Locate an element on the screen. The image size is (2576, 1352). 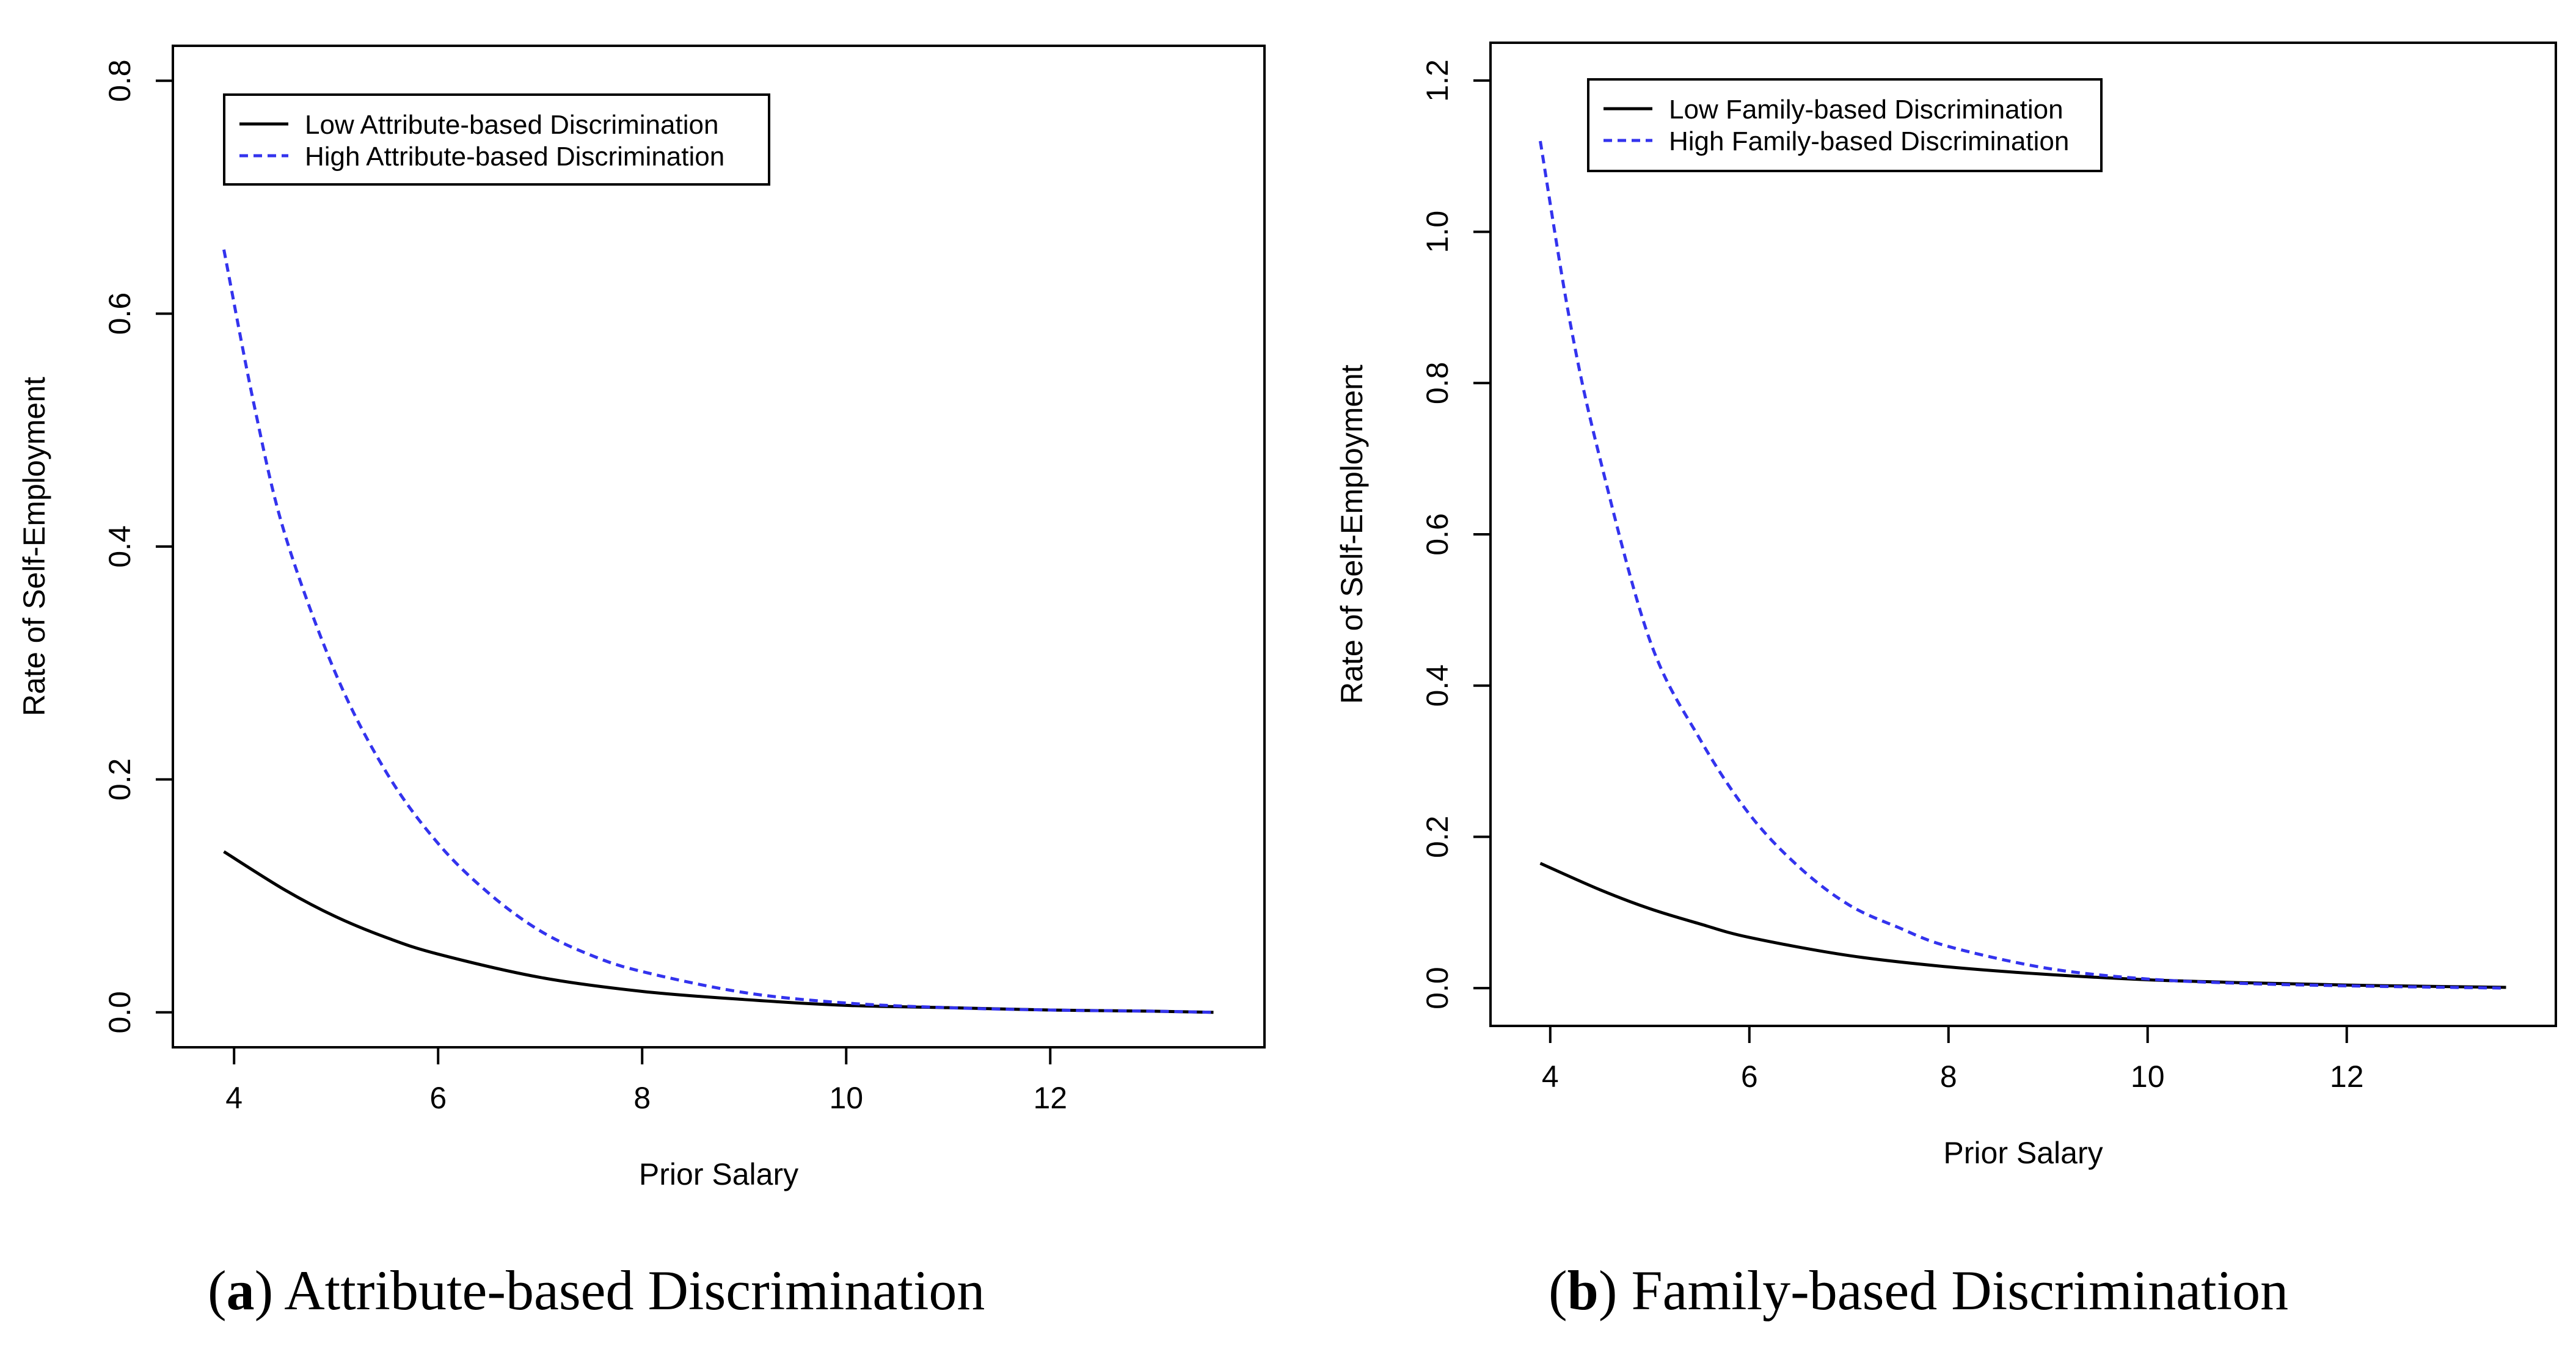
caption-a: (a) Attribute-based Discrimination is located at coordinates (596, 1290).